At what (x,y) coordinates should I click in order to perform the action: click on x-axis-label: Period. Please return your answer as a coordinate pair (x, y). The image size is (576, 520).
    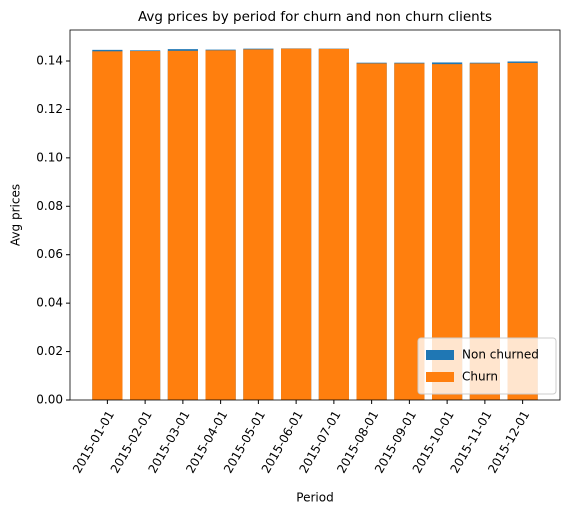
    Looking at the image, I should click on (314, 498).